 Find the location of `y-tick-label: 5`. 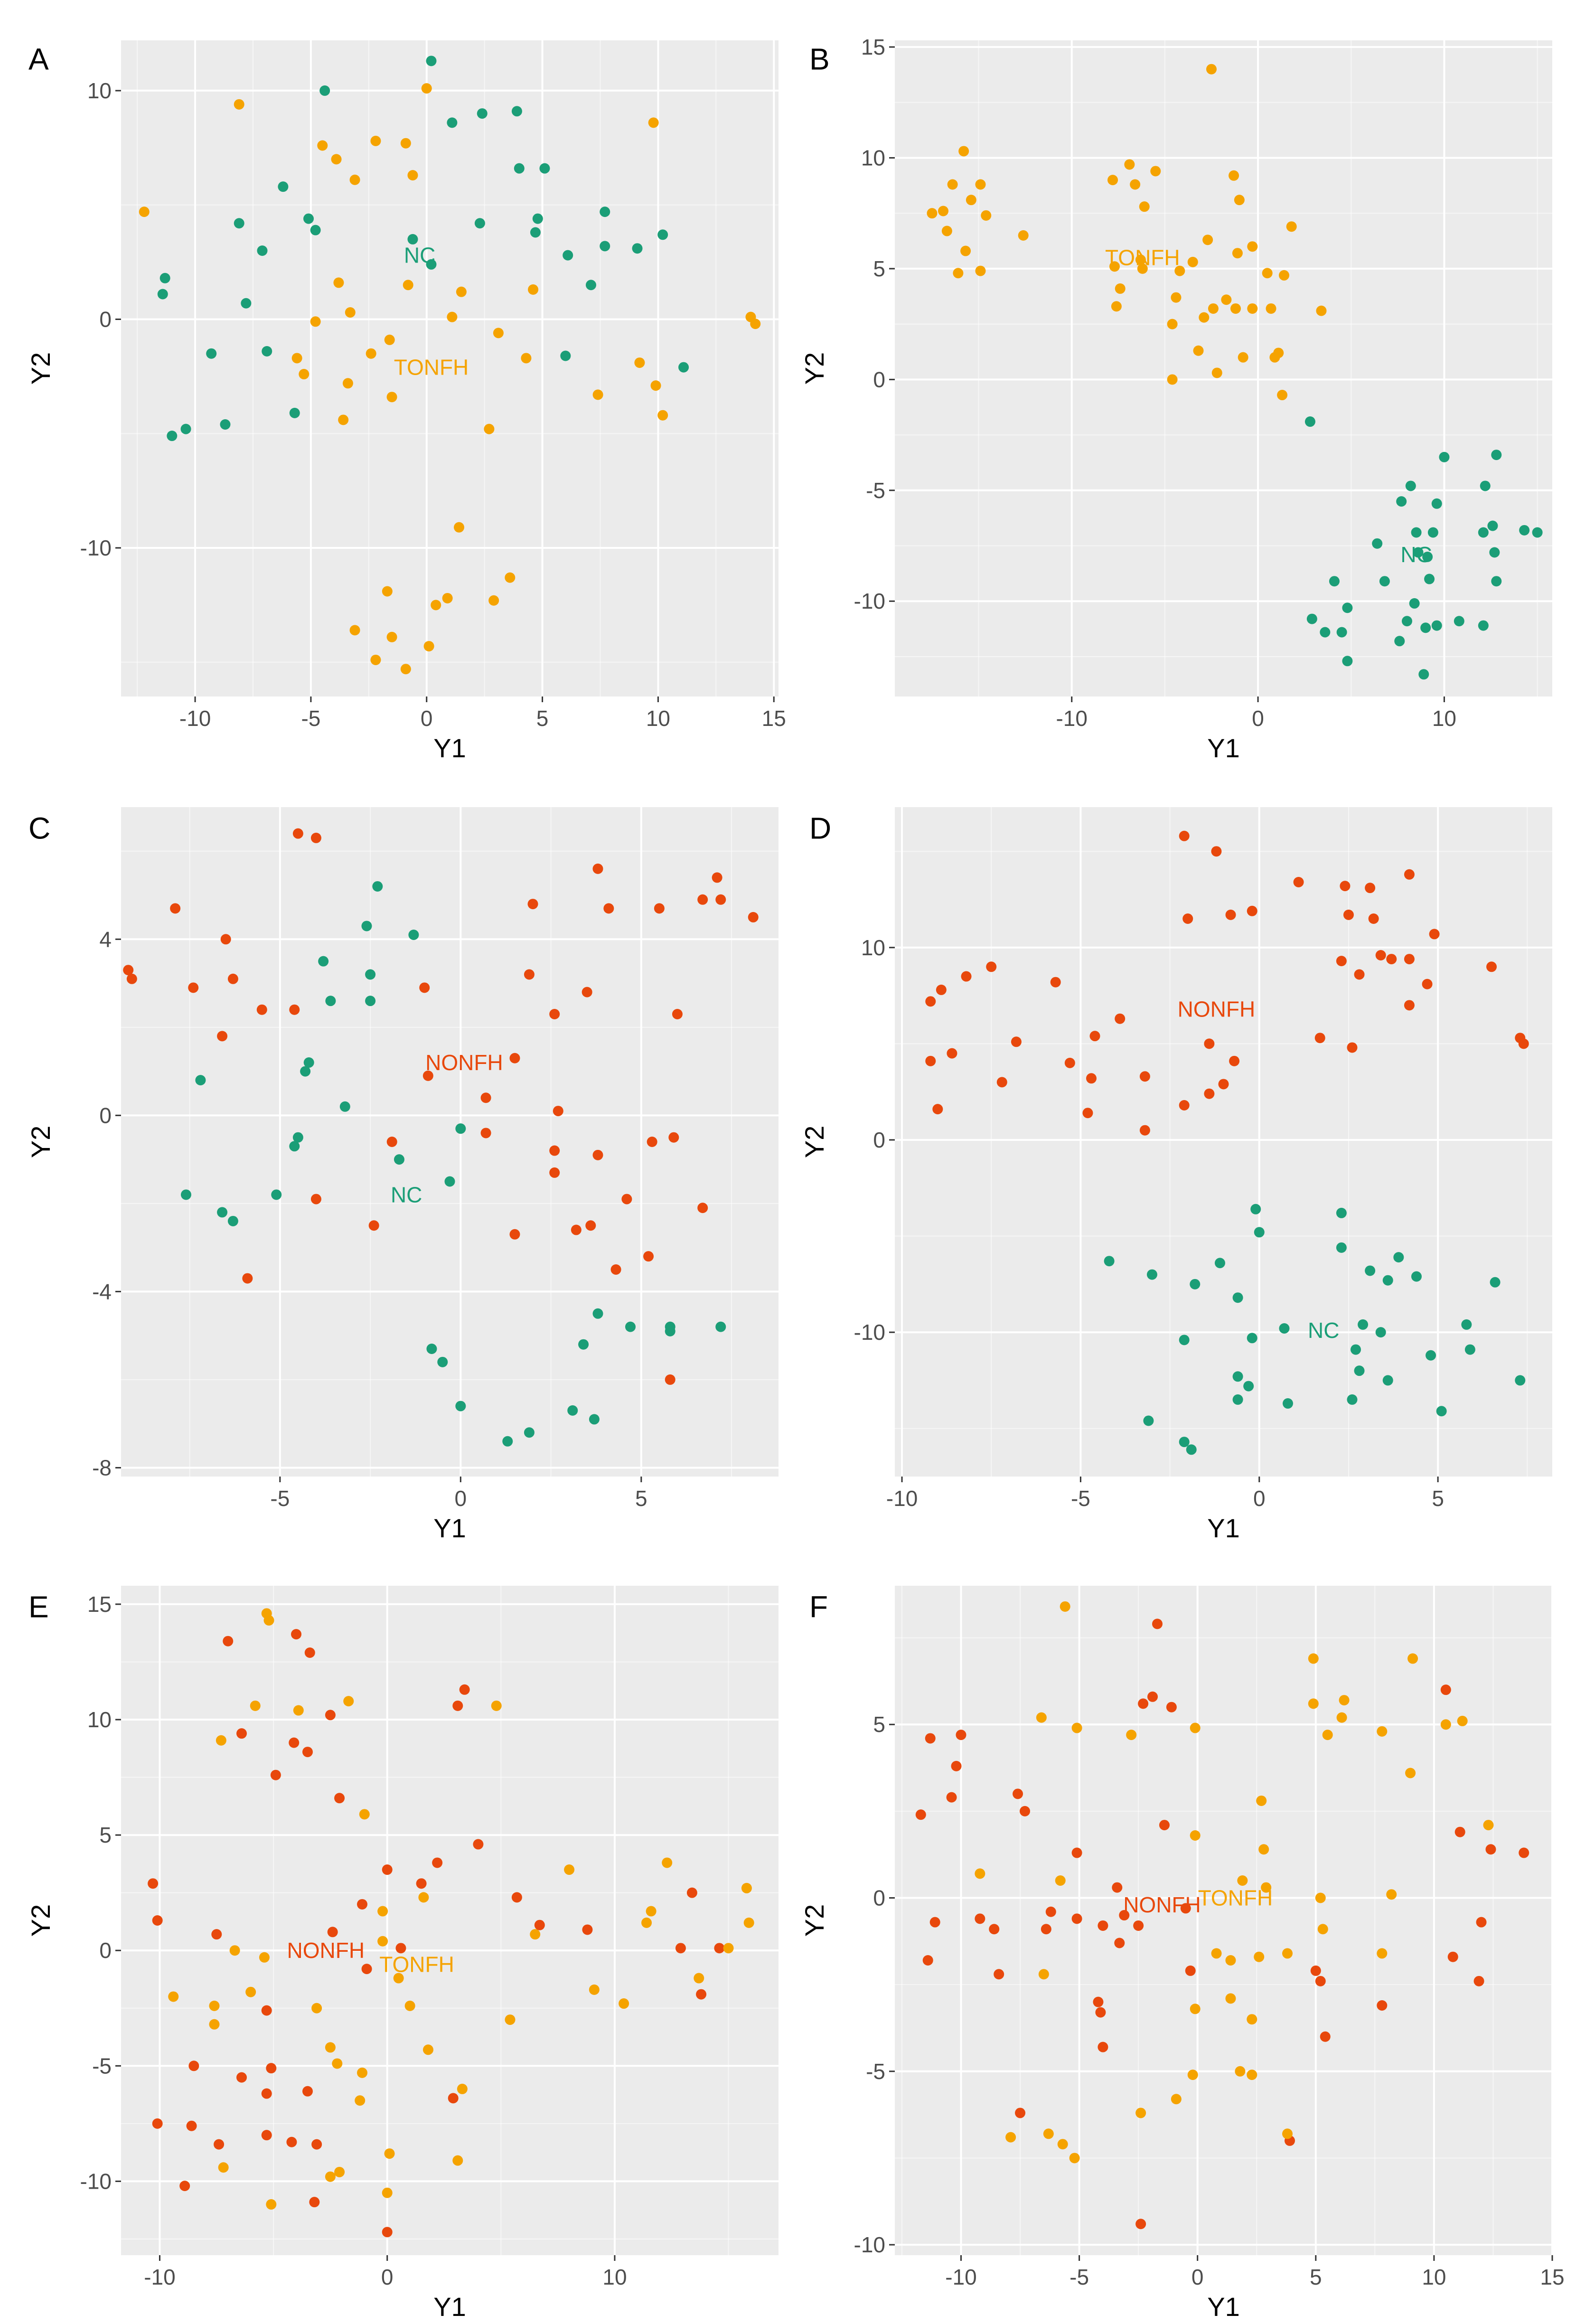

y-tick-label: 5 is located at coordinates (105, 1835).